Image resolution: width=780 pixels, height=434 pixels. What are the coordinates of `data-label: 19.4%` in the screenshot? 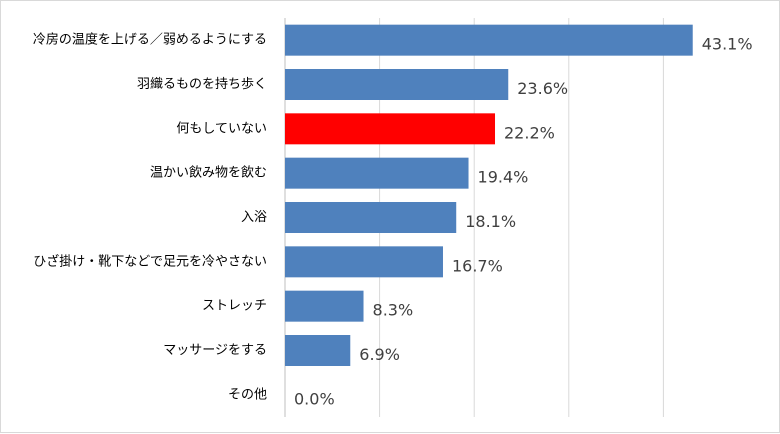 It's located at (503, 177).